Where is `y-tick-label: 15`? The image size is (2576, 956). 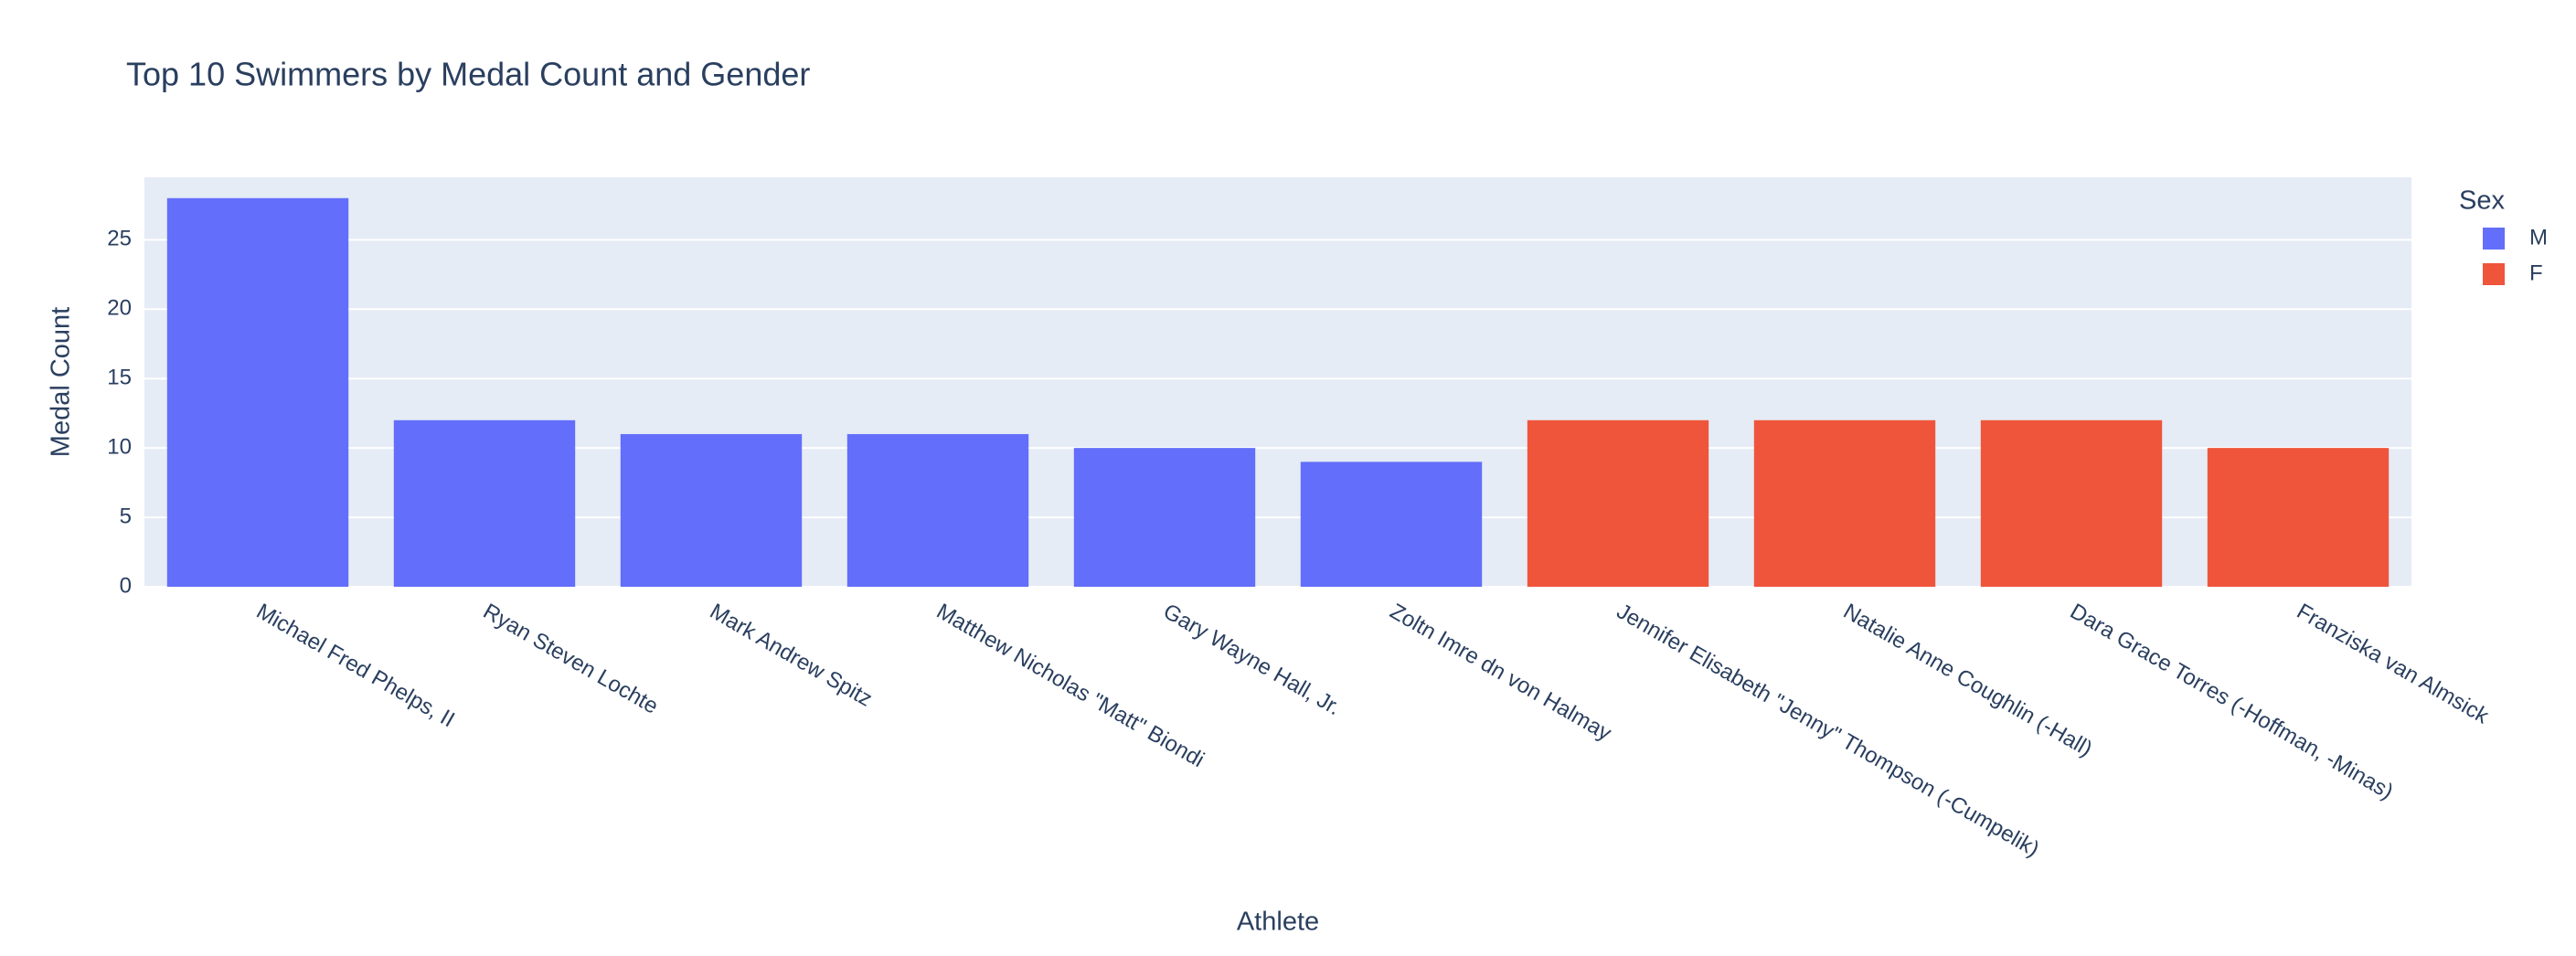 y-tick-label: 15 is located at coordinates (119, 378).